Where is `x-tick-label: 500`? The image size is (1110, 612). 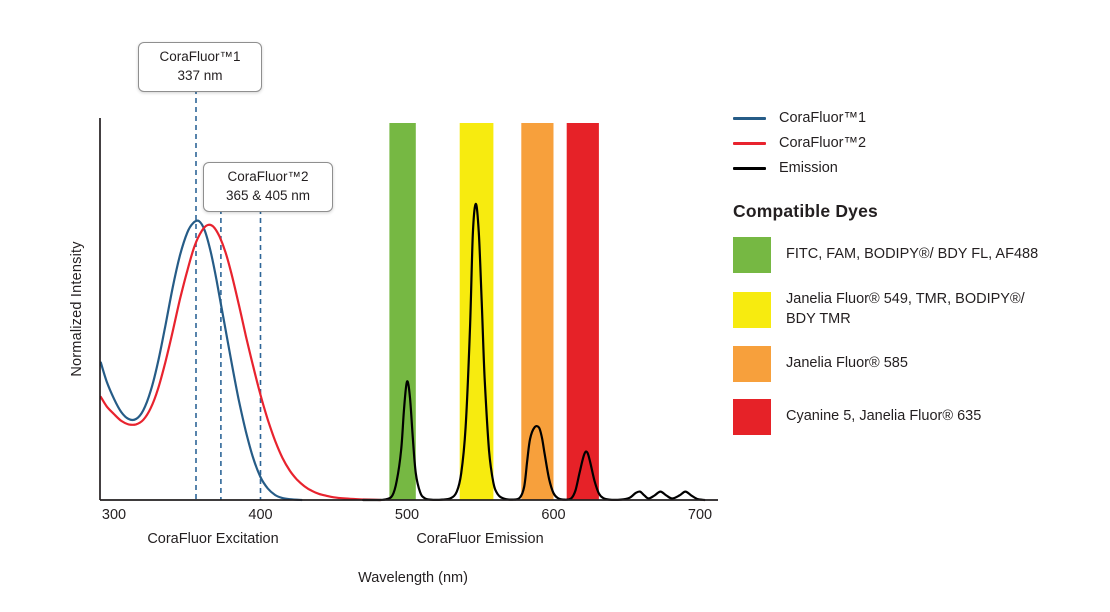
x-tick-label: 500 is located at coordinates (407, 515).